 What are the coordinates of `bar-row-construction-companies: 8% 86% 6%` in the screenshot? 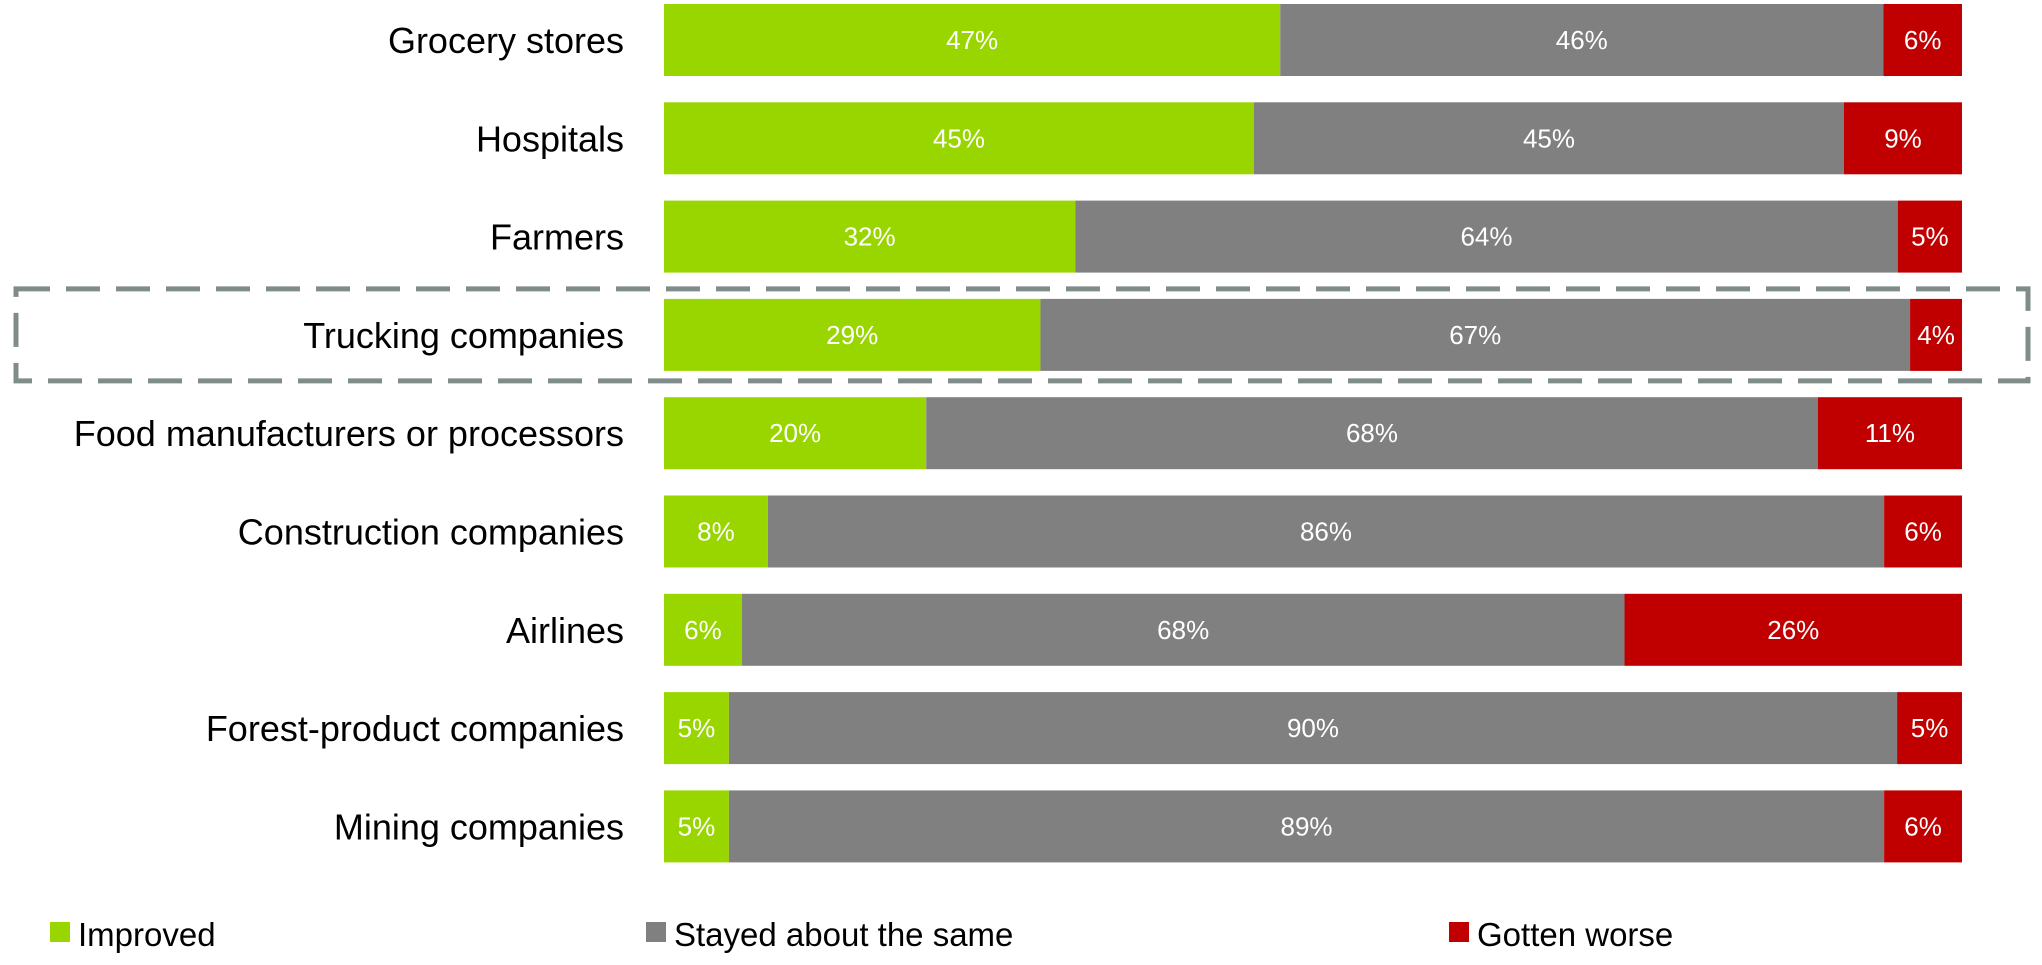 It's located at (1313, 531).